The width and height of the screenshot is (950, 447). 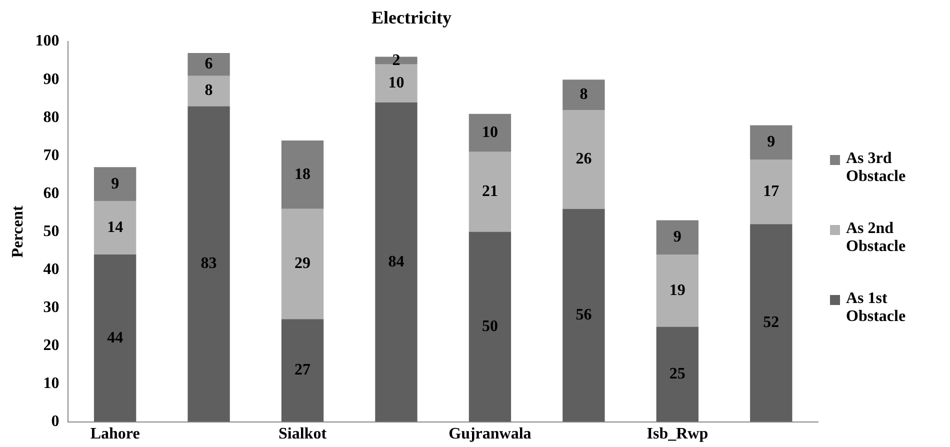 I want to click on data-label: 44, so click(x=115, y=337).